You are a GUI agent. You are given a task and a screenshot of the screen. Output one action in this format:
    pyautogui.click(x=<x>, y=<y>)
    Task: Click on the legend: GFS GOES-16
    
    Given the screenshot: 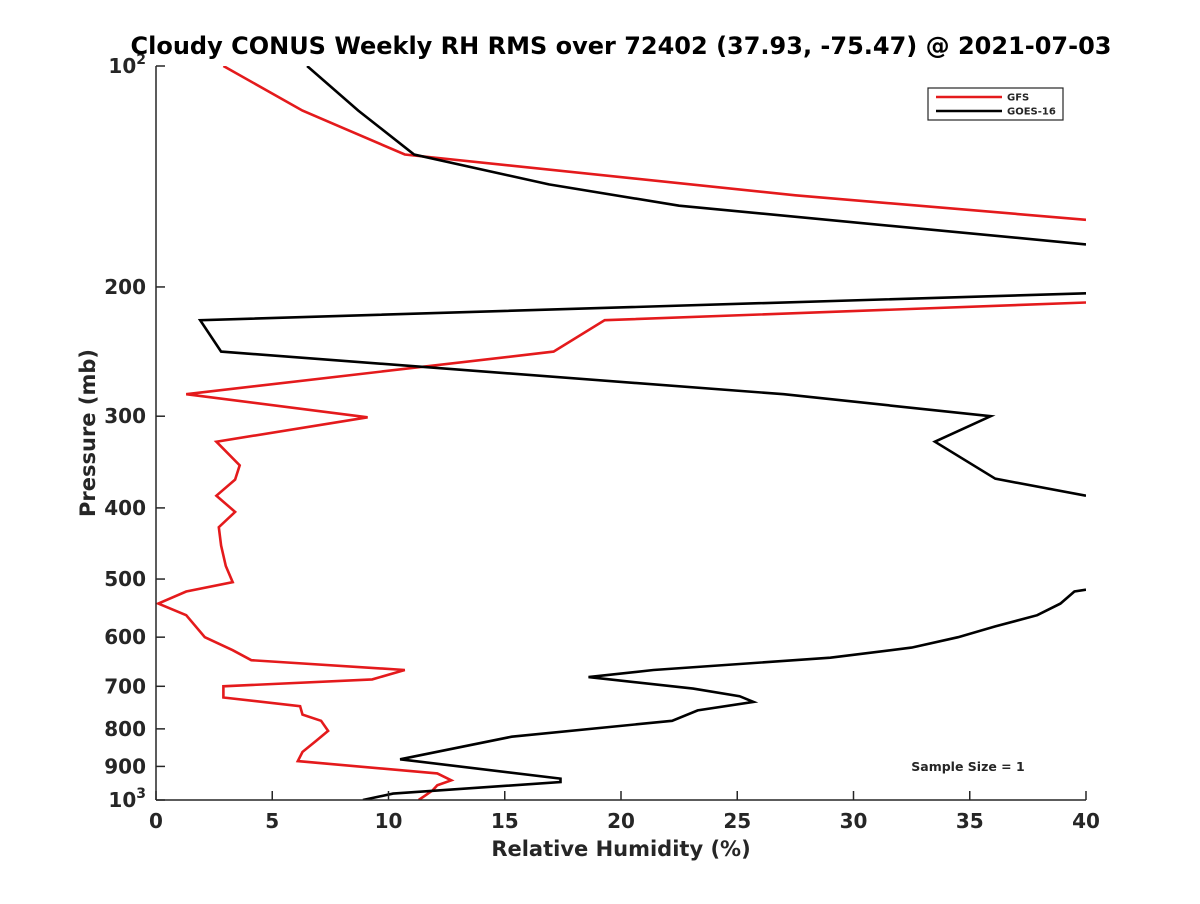 What is the action you would take?
    pyautogui.click(x=995, y=104)
    